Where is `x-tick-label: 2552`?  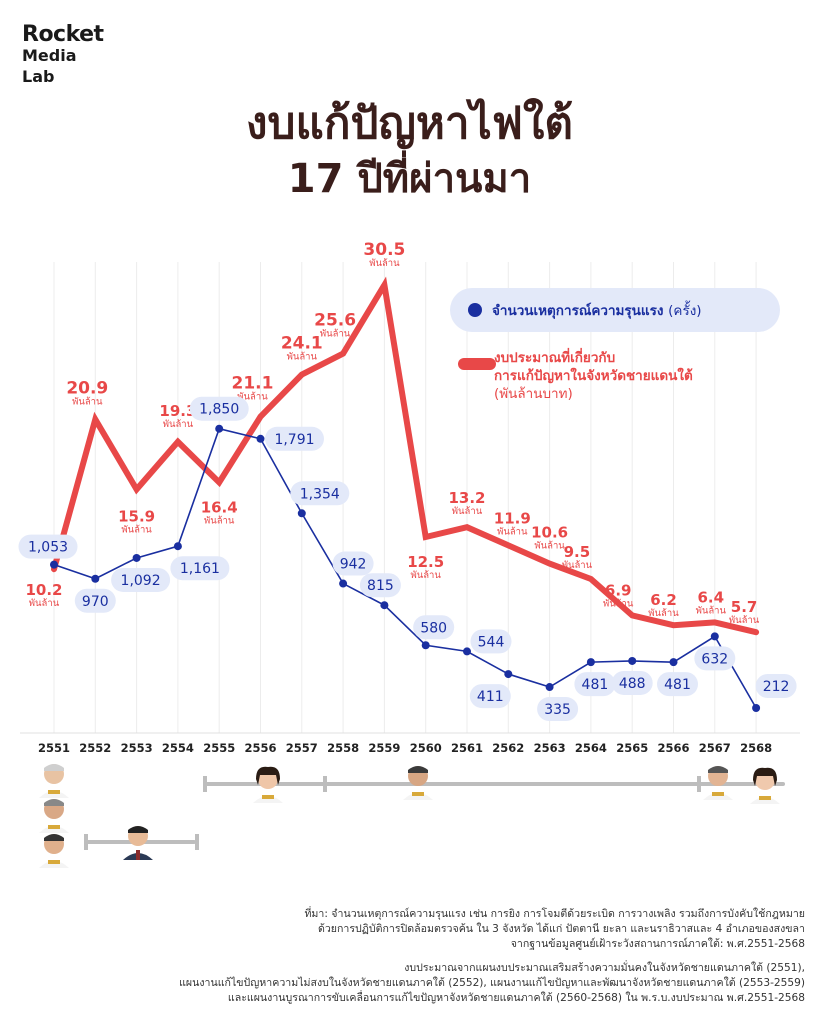 x-tick-label: 2552 is located at coordinates (95, 748).